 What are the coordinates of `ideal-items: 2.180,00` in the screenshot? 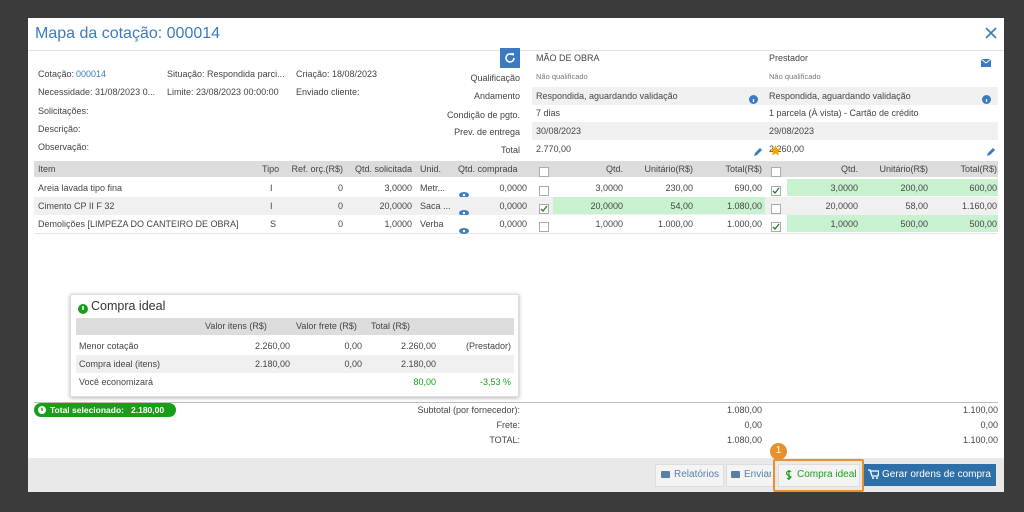 It's located at (272, 364).